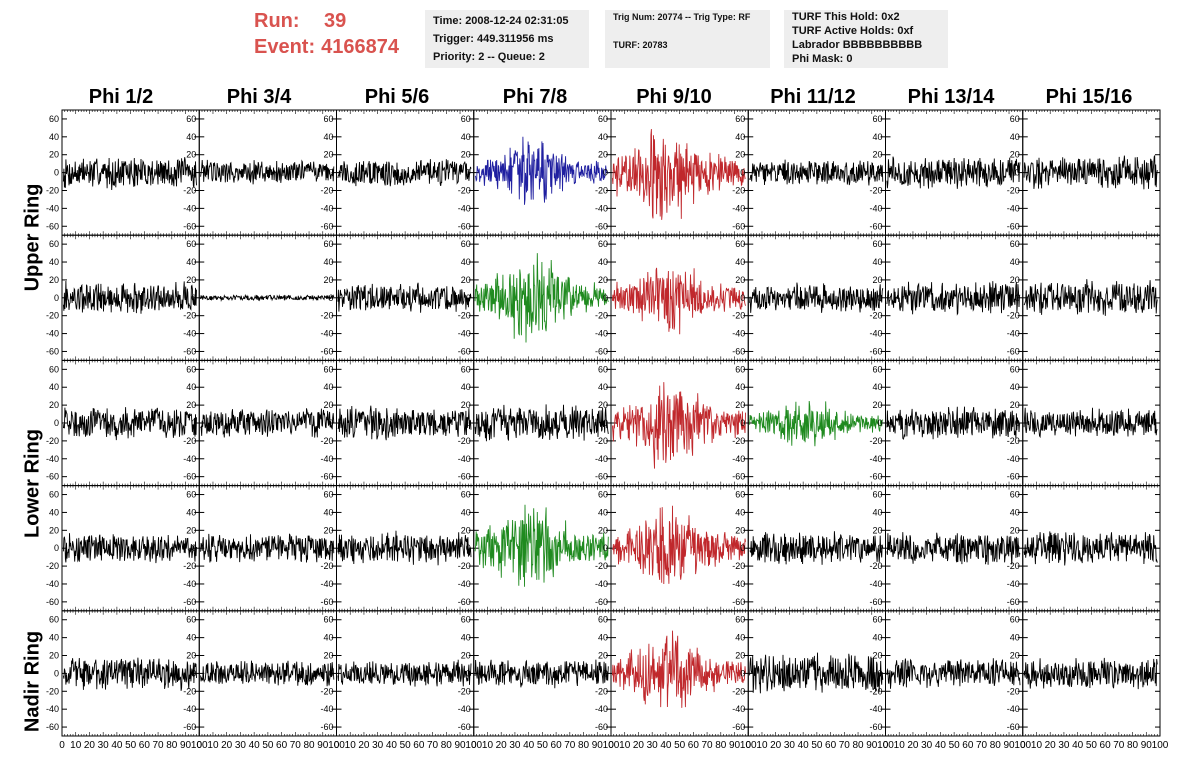 The image size is (1196, 772). Describe the element at coordinates (397, 97) in the screenshot. I see `column-title-phi-5-6: Phi 5/6` at that location.